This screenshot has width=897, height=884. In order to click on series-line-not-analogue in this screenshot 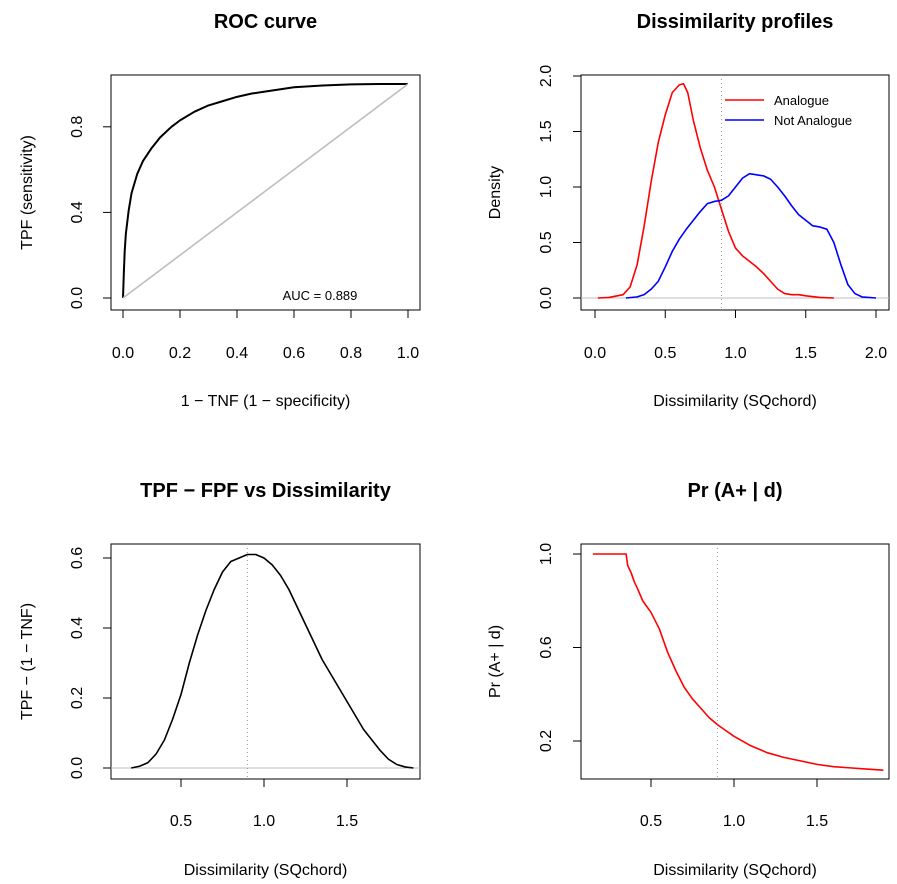, I will do `click(751, 235)`.